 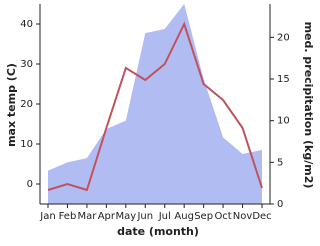 I want to click on x-tick-label: Aug, so click(x=184, y=216).